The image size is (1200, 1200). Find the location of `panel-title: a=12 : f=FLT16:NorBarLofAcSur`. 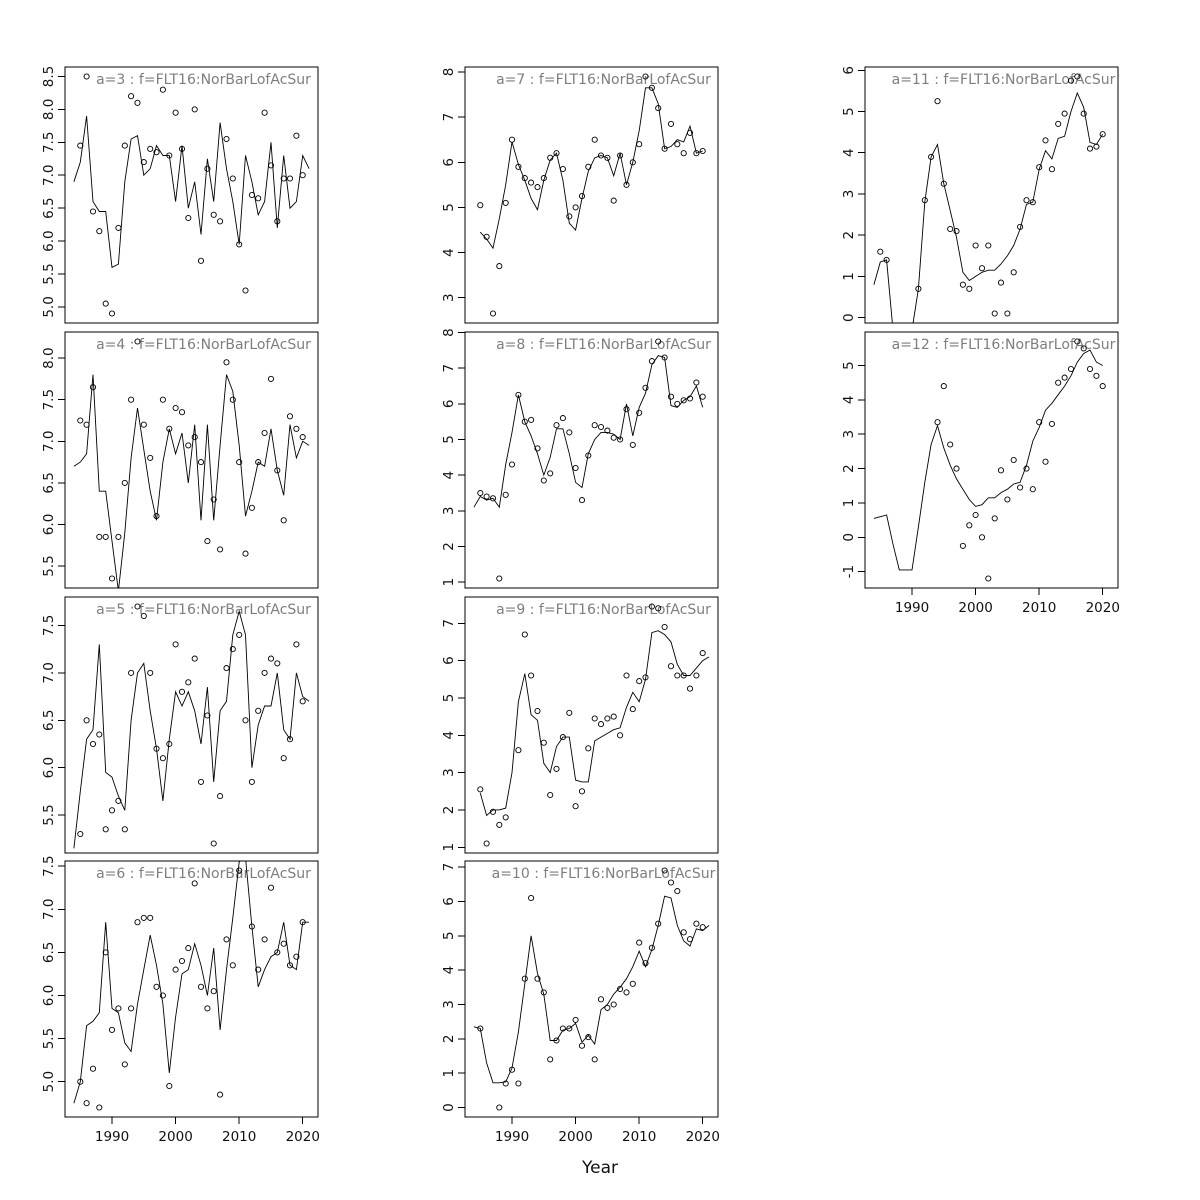

panel-title: a=12 : f=FLT16:NorBarLofAcSur is located at coordinates (1004, 345).